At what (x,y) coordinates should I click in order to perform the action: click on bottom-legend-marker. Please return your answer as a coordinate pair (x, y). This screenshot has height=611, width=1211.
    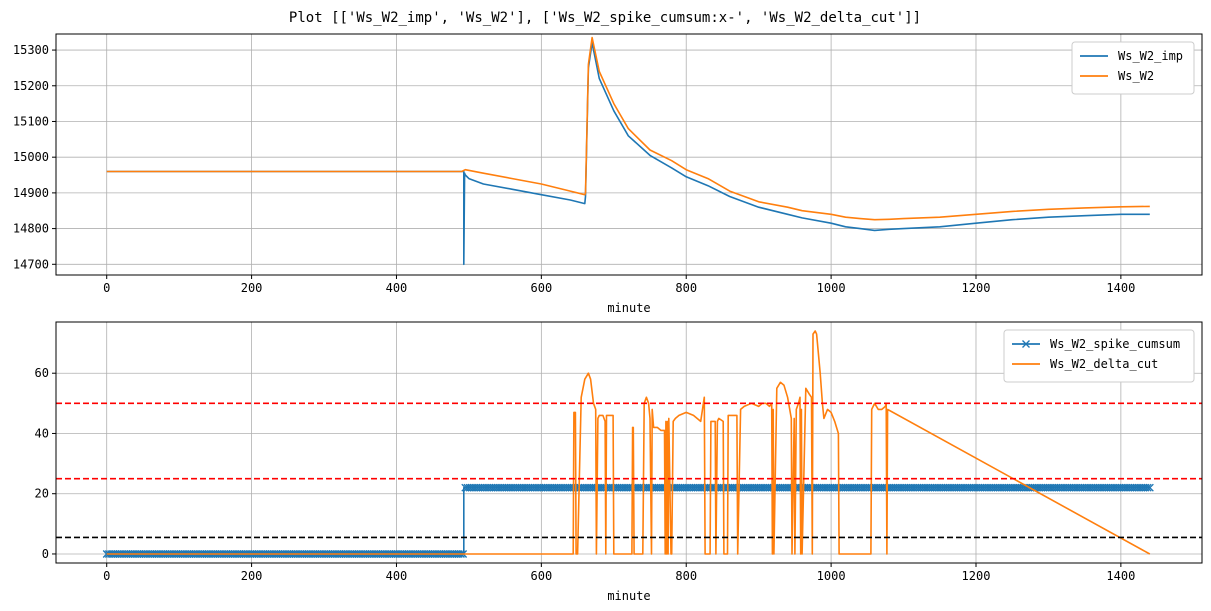
    Looking at the image, I should click on (1026, 344).